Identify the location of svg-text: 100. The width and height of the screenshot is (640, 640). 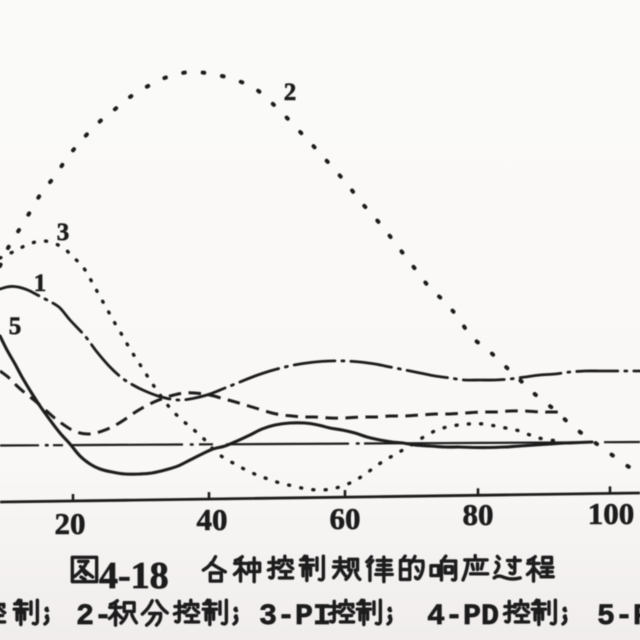
(611, 513).